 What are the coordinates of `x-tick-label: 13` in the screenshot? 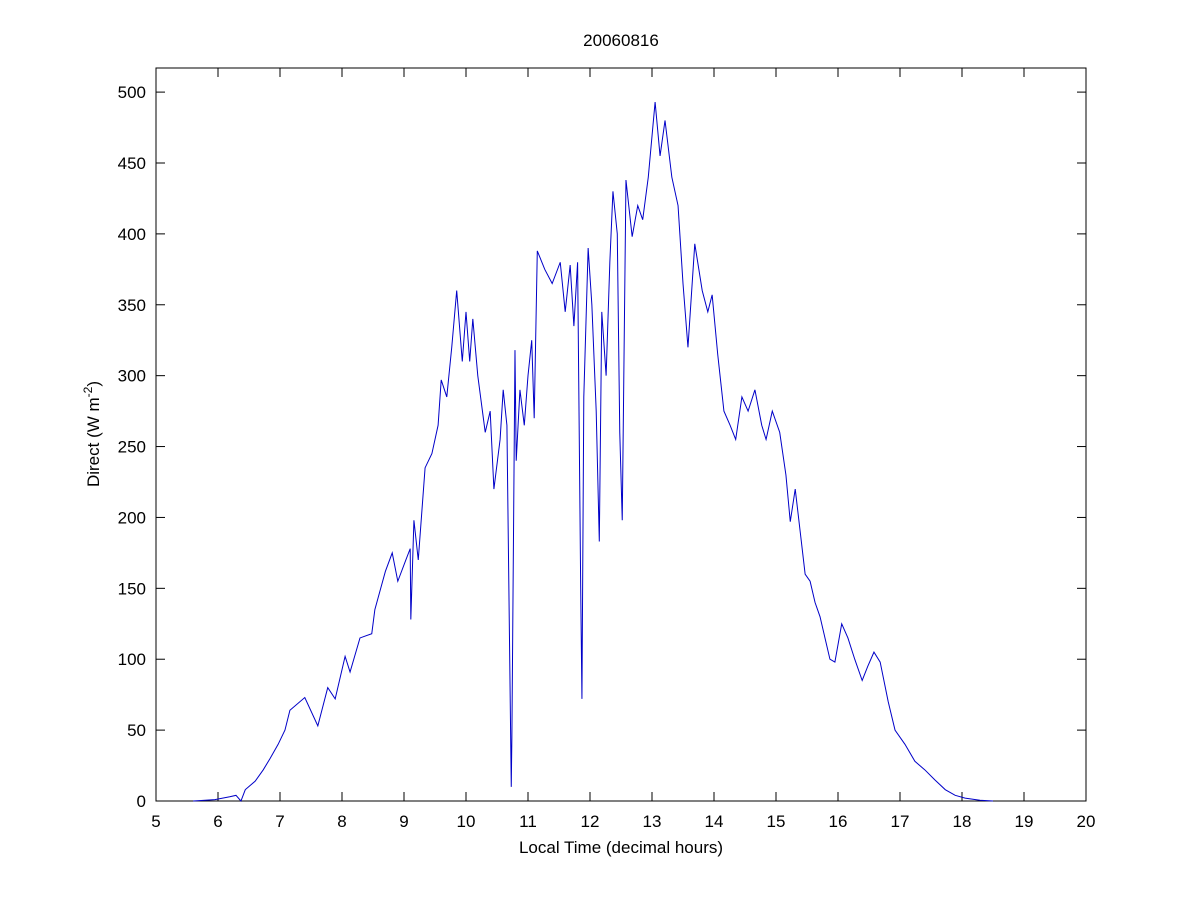 It's located at (652, 821).